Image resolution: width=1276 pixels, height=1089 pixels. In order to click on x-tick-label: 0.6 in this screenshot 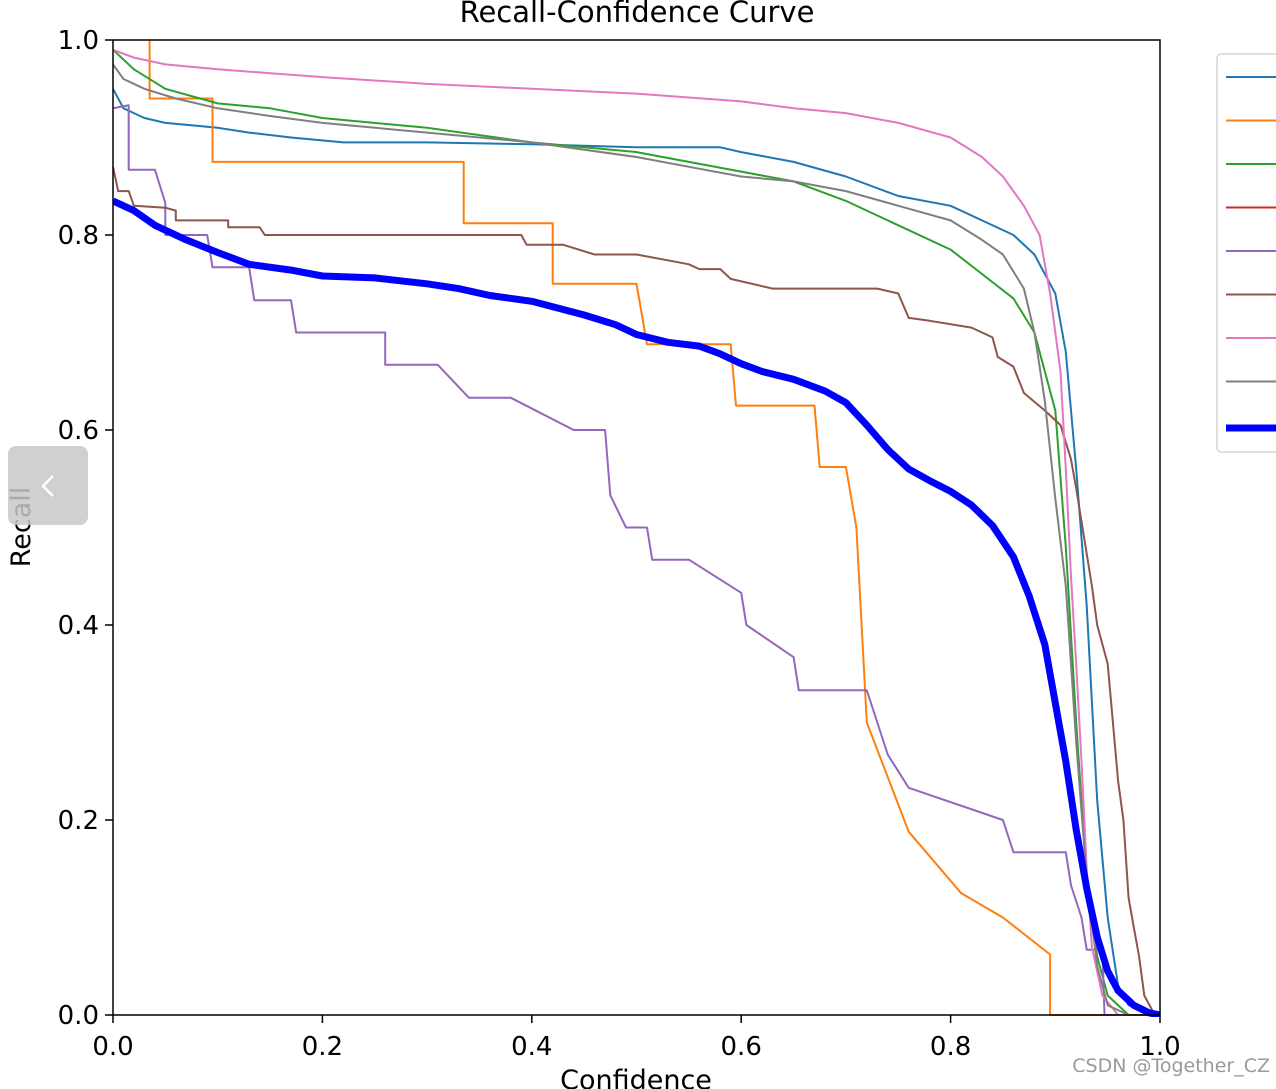, I will do `click(741, 1047)`.